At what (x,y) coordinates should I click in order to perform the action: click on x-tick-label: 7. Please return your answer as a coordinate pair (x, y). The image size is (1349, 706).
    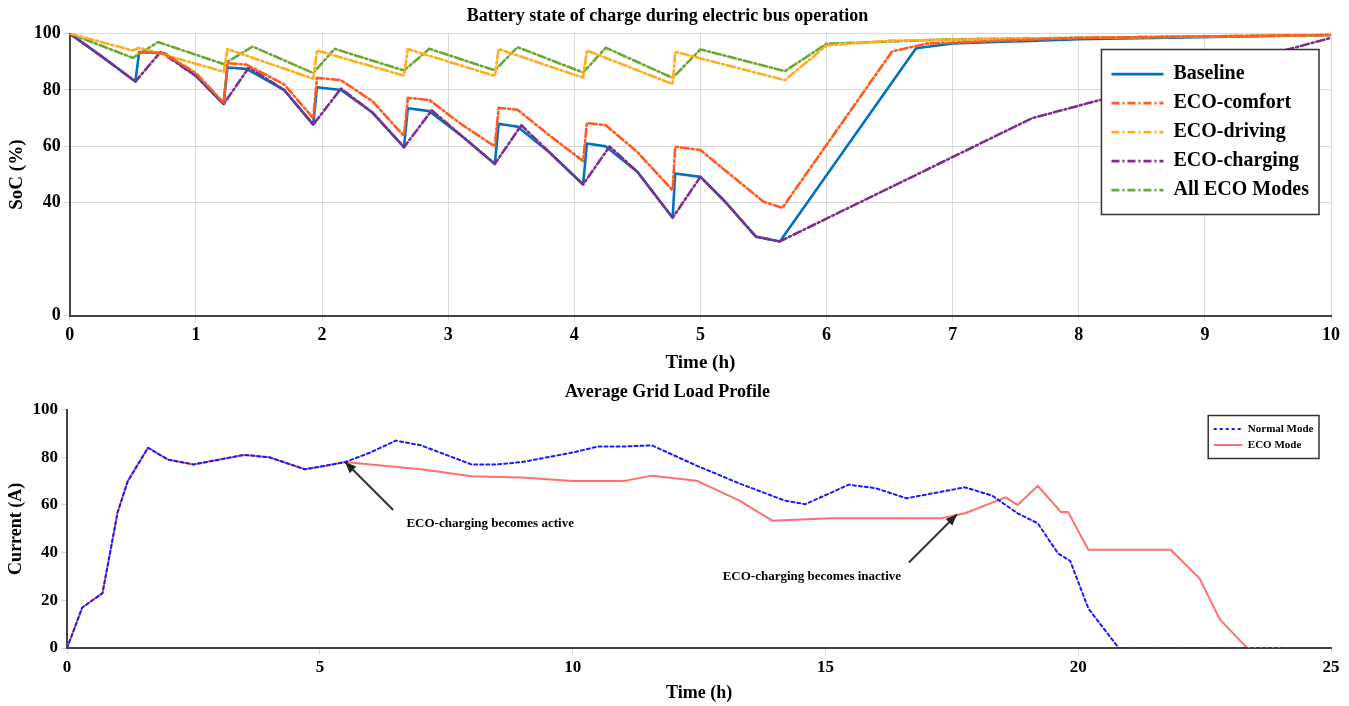
    Looking at the image, I should click on (953, 334).